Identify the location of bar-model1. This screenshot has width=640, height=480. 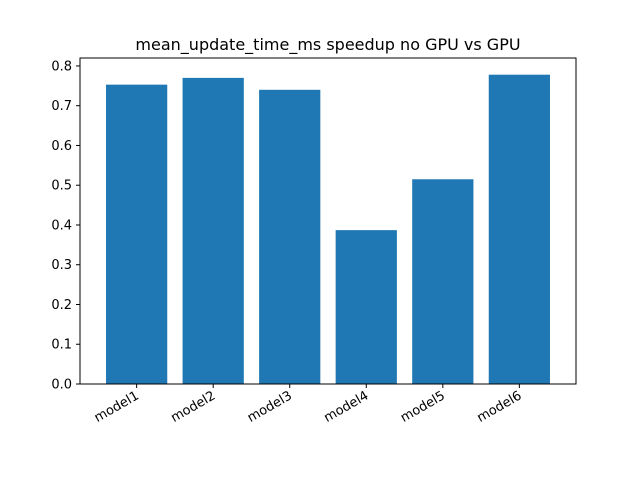
(137, 234).